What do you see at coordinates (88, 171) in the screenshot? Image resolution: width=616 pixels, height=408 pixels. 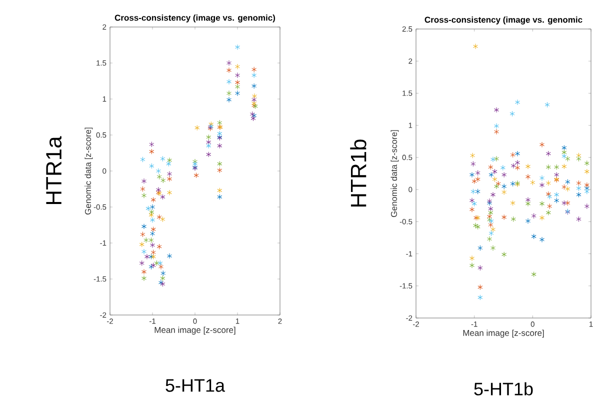 I see `y-axis-title: Genomic data [z-score]` at bounding box center [88, 171].